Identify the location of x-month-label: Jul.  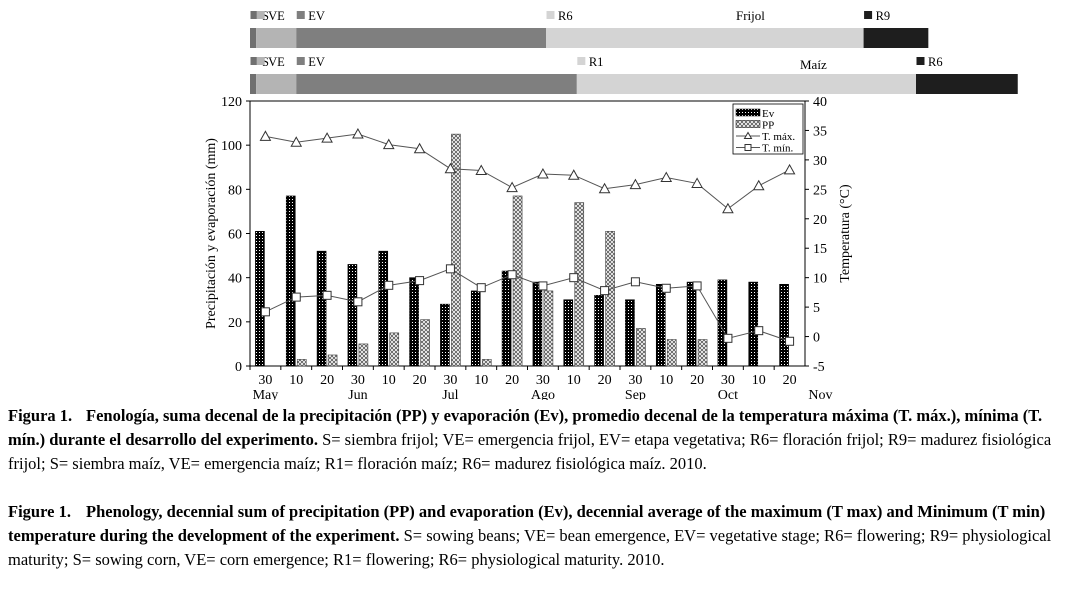
(450, 394).